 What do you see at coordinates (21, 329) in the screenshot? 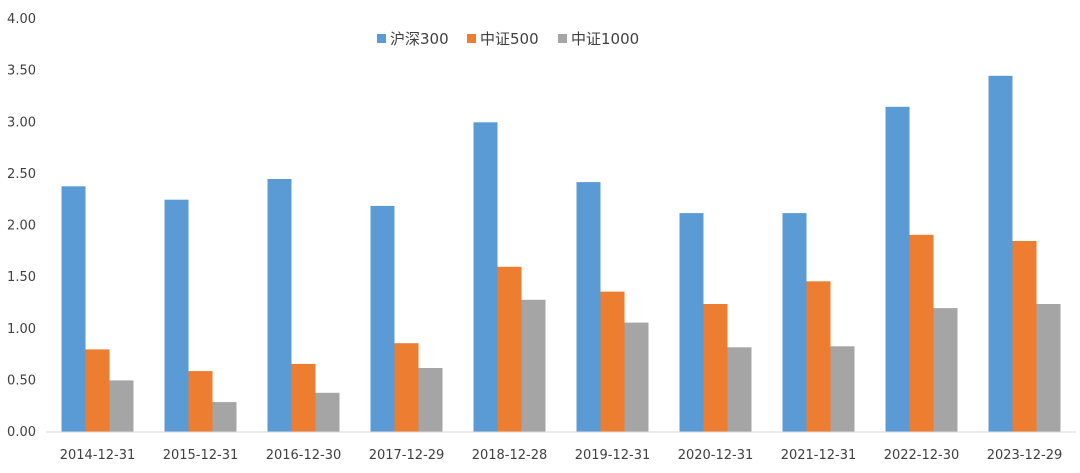
I see `y-tick-label: 1.00` at bounding box center [21, 329].